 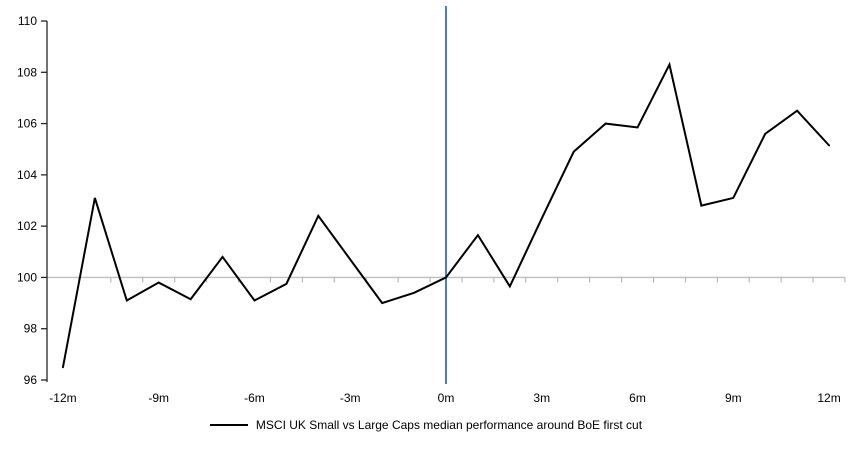 What do you see at coordinates (27, 226) in the screenshot?
I see `y-tick-label: 102` at bounding box center [27, 226].